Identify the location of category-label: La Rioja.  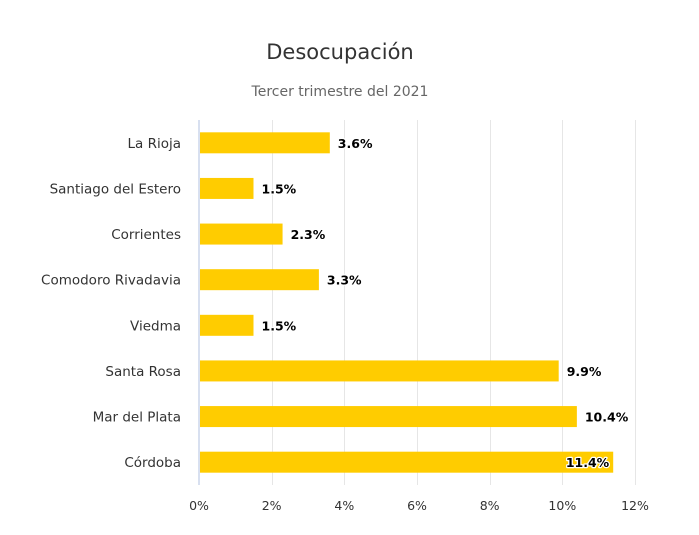
(155, 144).